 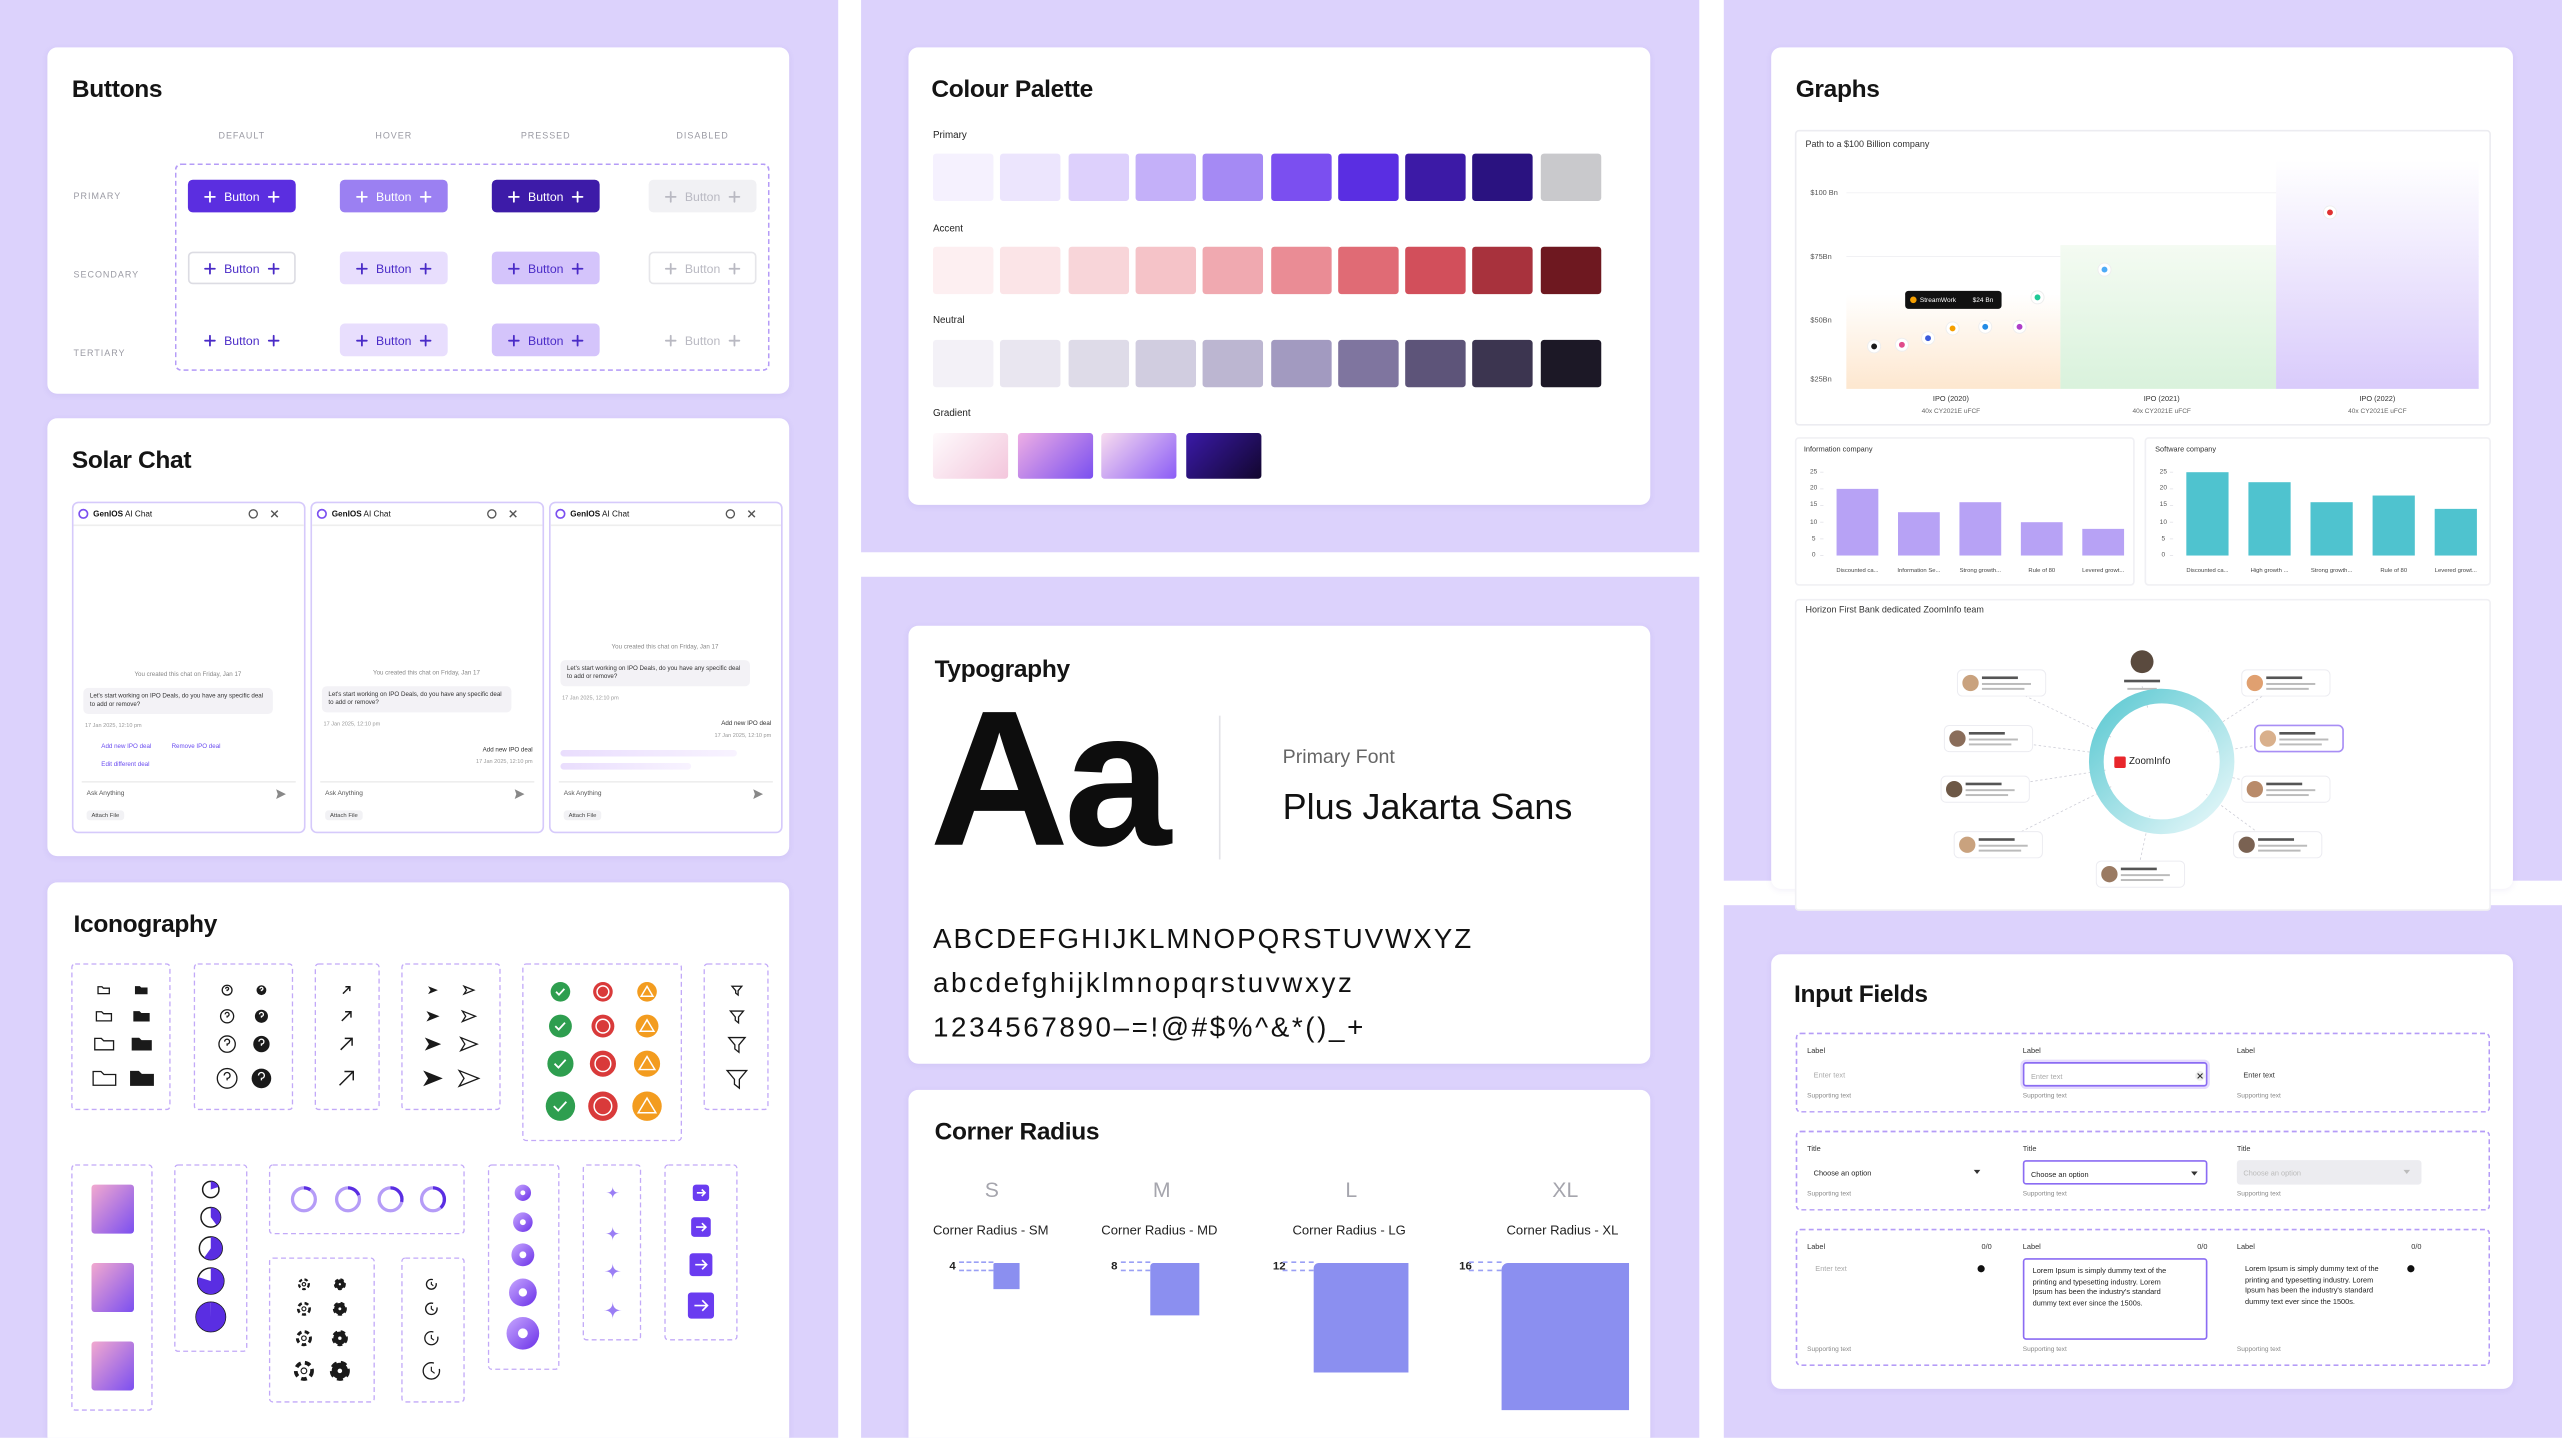 I want to click on chart-title: Information company, so click(x=1838, y=449).